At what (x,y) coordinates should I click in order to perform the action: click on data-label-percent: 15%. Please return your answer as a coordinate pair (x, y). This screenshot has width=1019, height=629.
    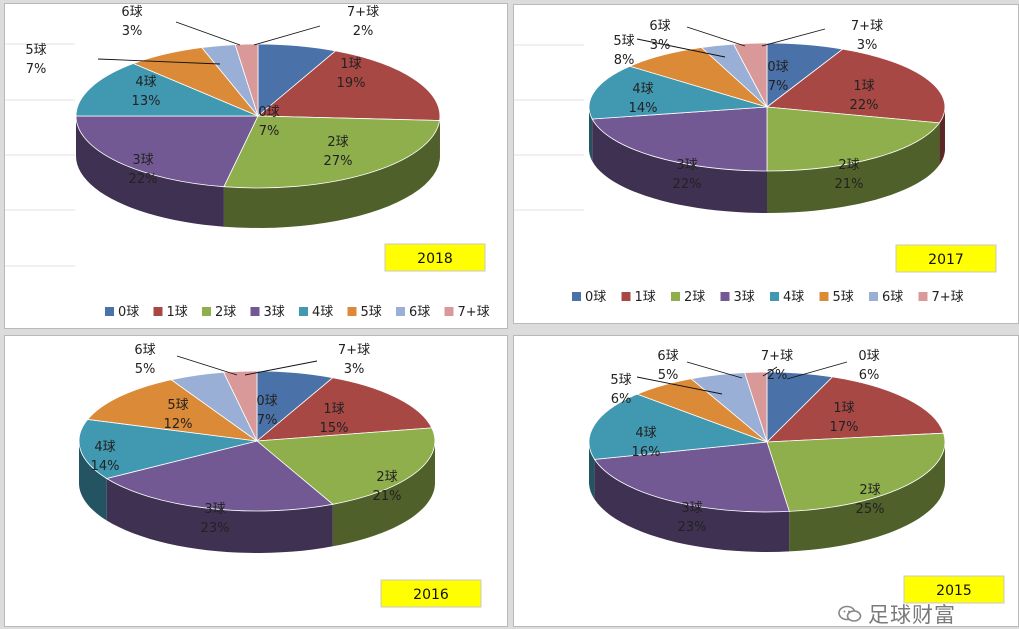
    Looking at the image, I should click on (334, 428).